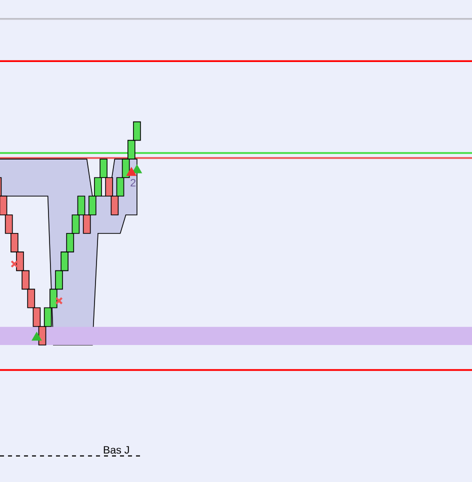 This screenshot has width=472, height=482. What do you see at coordinates (133, 182) in the screenshot?
I see `annotation: 2` at bounding box center [133, 182].